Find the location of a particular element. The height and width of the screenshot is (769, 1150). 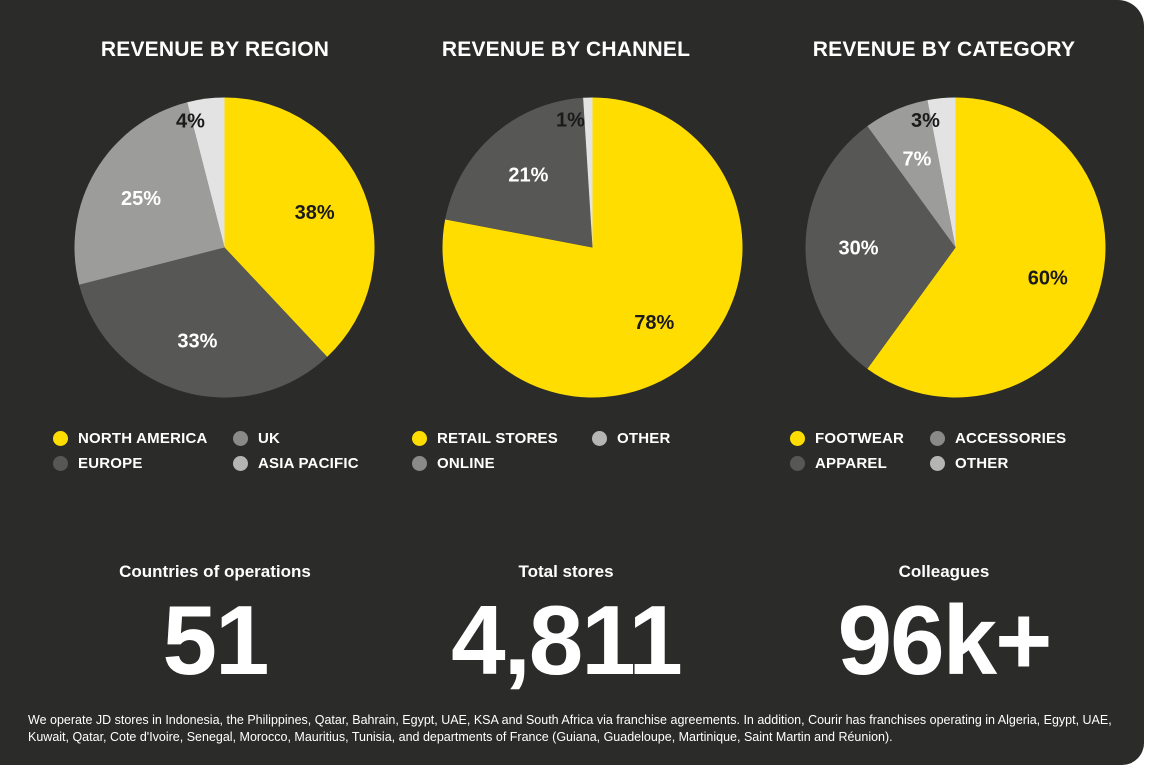

legend-label: ACCESSORIES is located at coordinates (1011, 438).